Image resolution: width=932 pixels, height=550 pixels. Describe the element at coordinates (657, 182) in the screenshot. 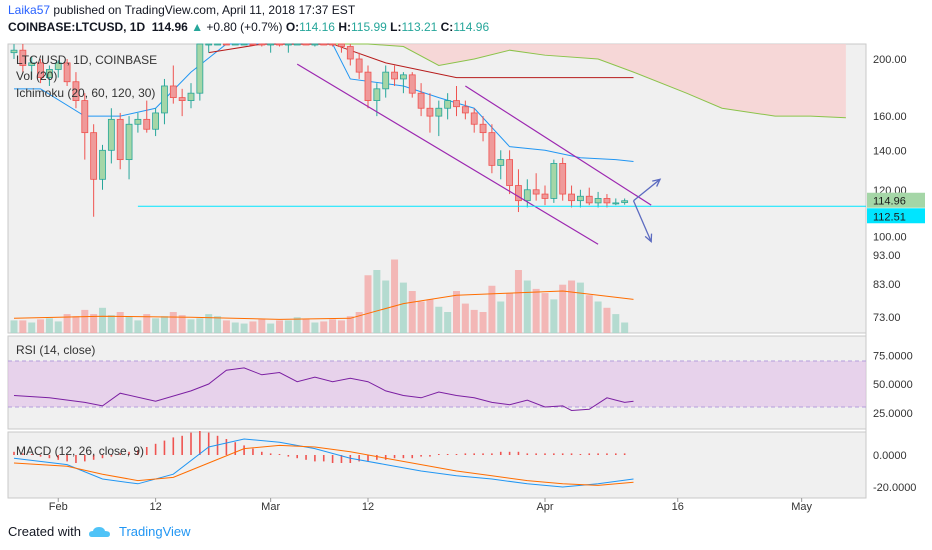

I see `up-arrow-head` at that location.